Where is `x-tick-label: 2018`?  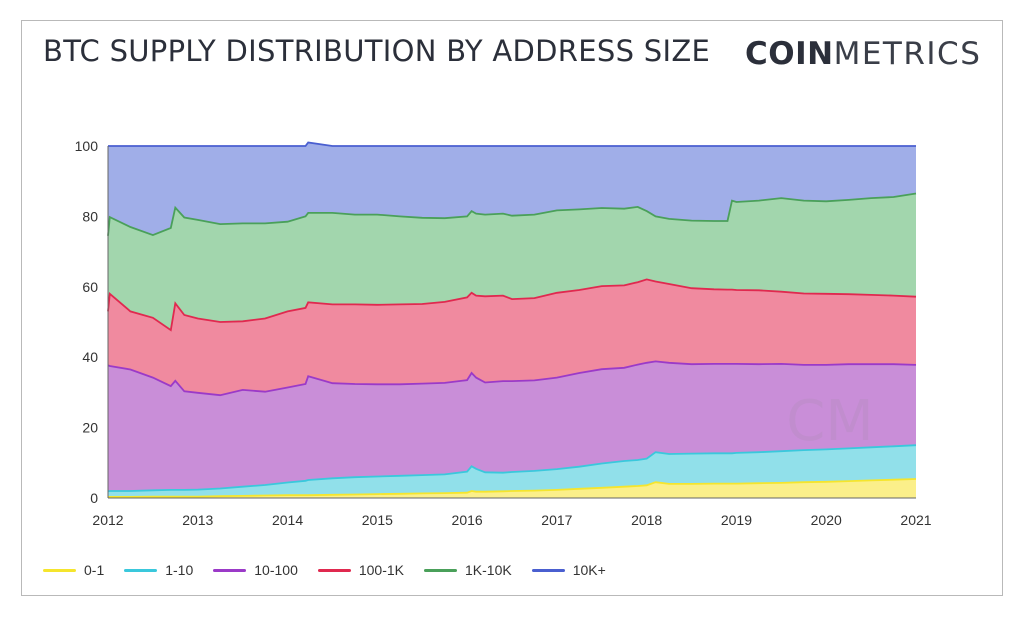 x-tick-label: 2018 is located at coordinates (646, 520).